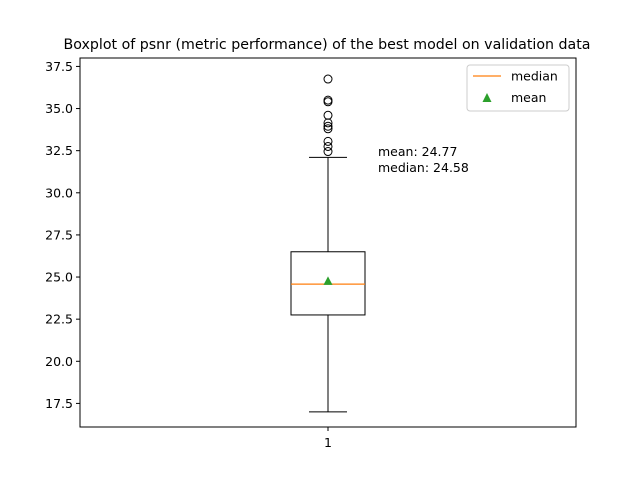 This screenshot has width=640, height=480. Describe the element at coordinates (59, 108) in the screenshot. I see `y-tick-label: 35.0` at that location.